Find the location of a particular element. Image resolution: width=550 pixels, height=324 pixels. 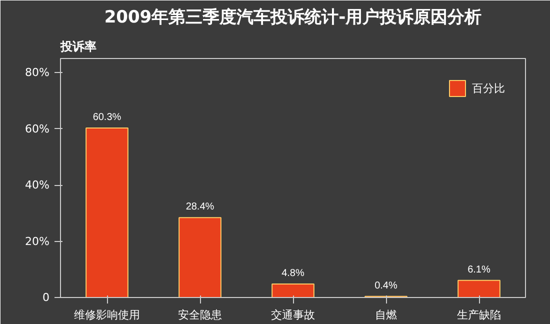

y-tick-label: 20% is located at coordinates (37, 241).